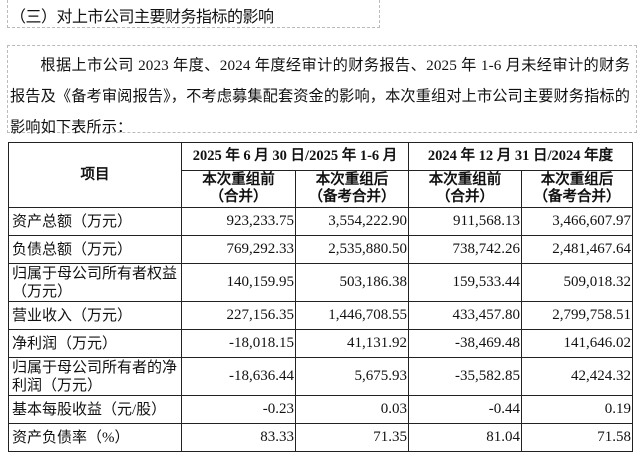 The image size is (640, 461). Describe the element at coordinates (352, 282) in the screenshot. I see `cell-value: 503,186.38` at that location.